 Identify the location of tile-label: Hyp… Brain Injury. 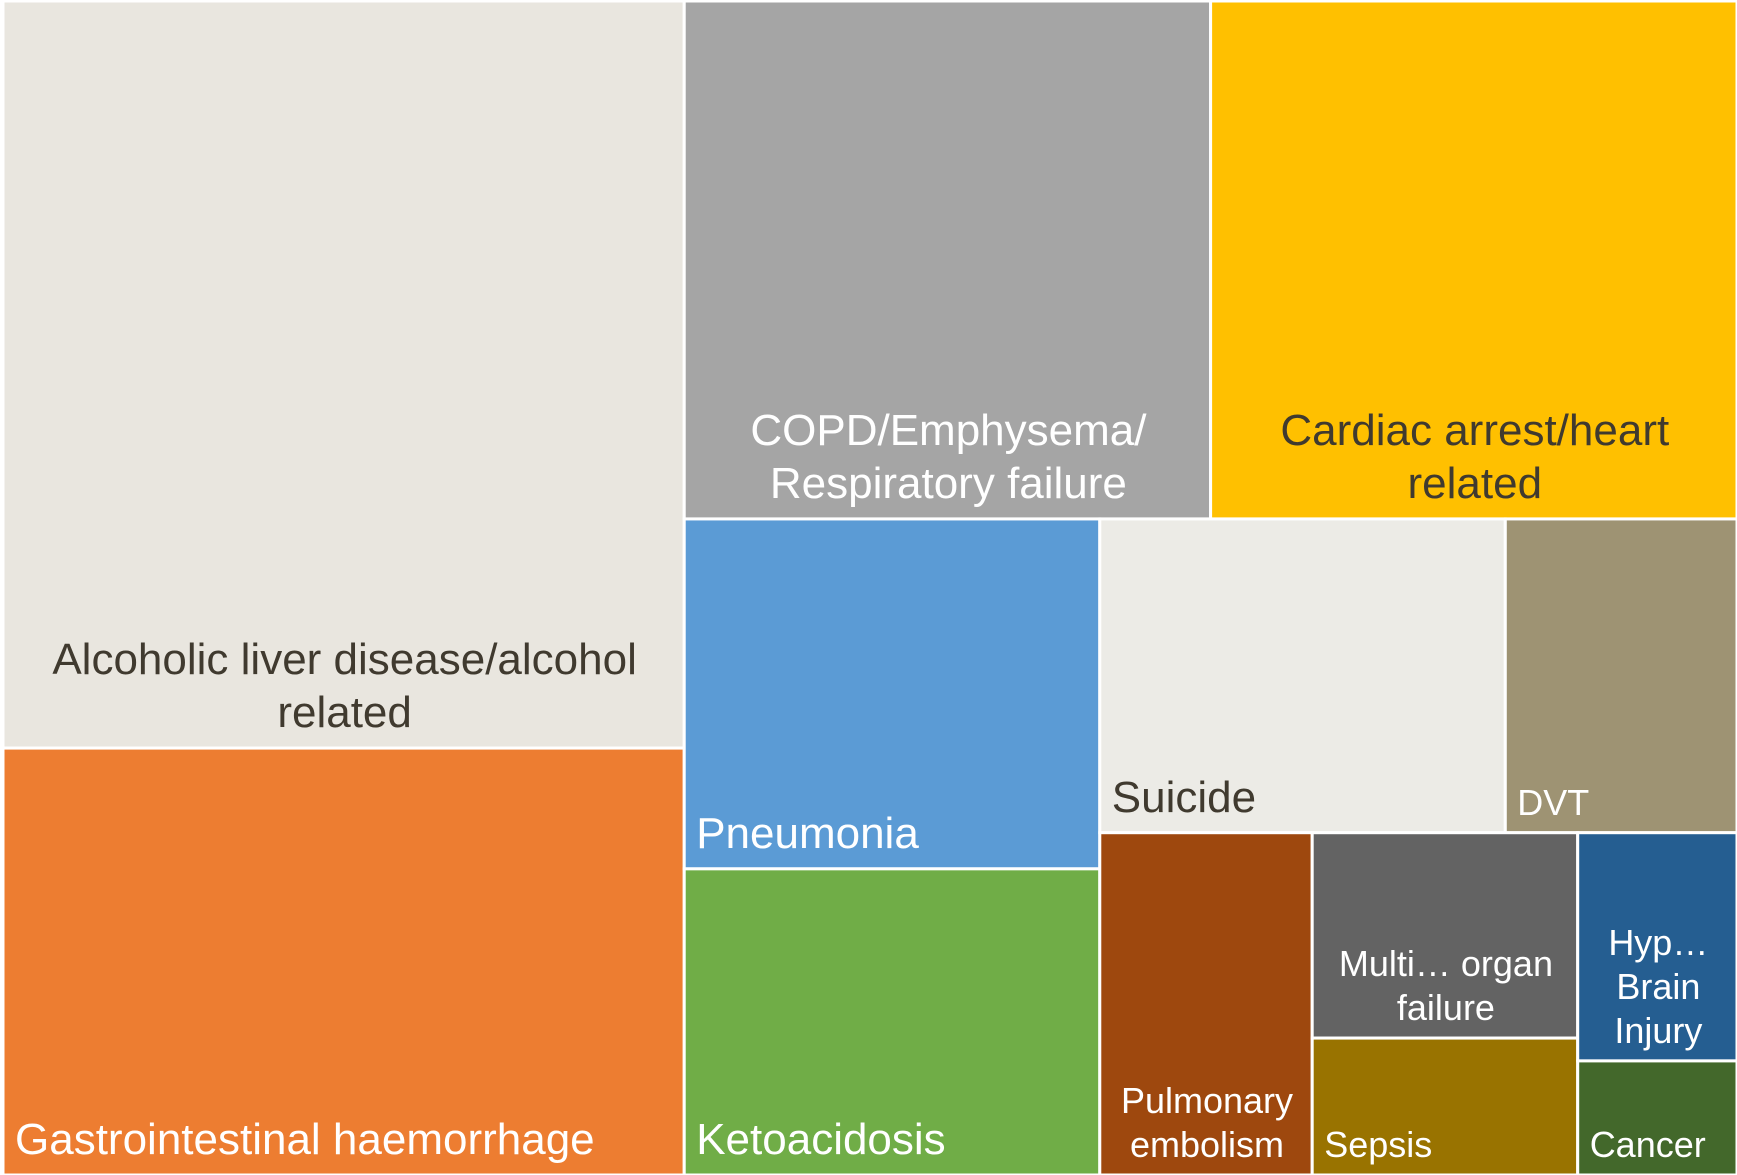
(1658, 986).